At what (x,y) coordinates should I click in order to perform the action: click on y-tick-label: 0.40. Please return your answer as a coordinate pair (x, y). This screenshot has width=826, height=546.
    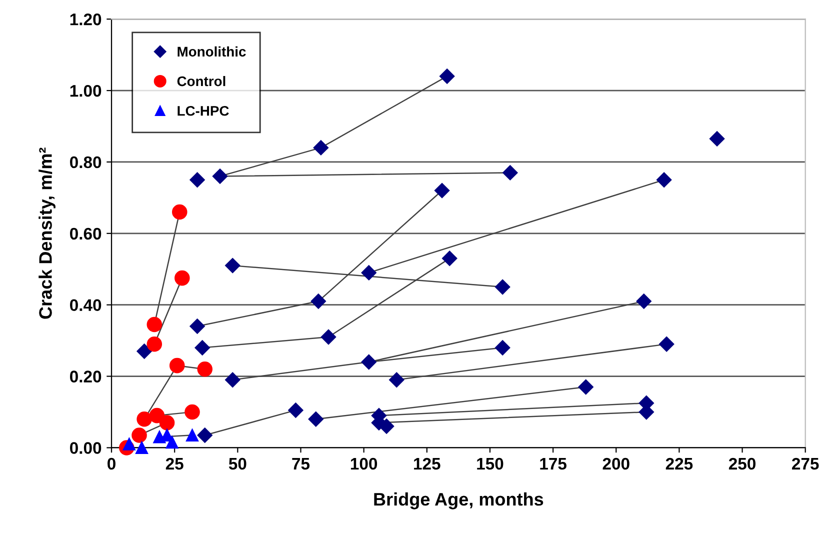
    Looking at the image, I should click on (86, 305).